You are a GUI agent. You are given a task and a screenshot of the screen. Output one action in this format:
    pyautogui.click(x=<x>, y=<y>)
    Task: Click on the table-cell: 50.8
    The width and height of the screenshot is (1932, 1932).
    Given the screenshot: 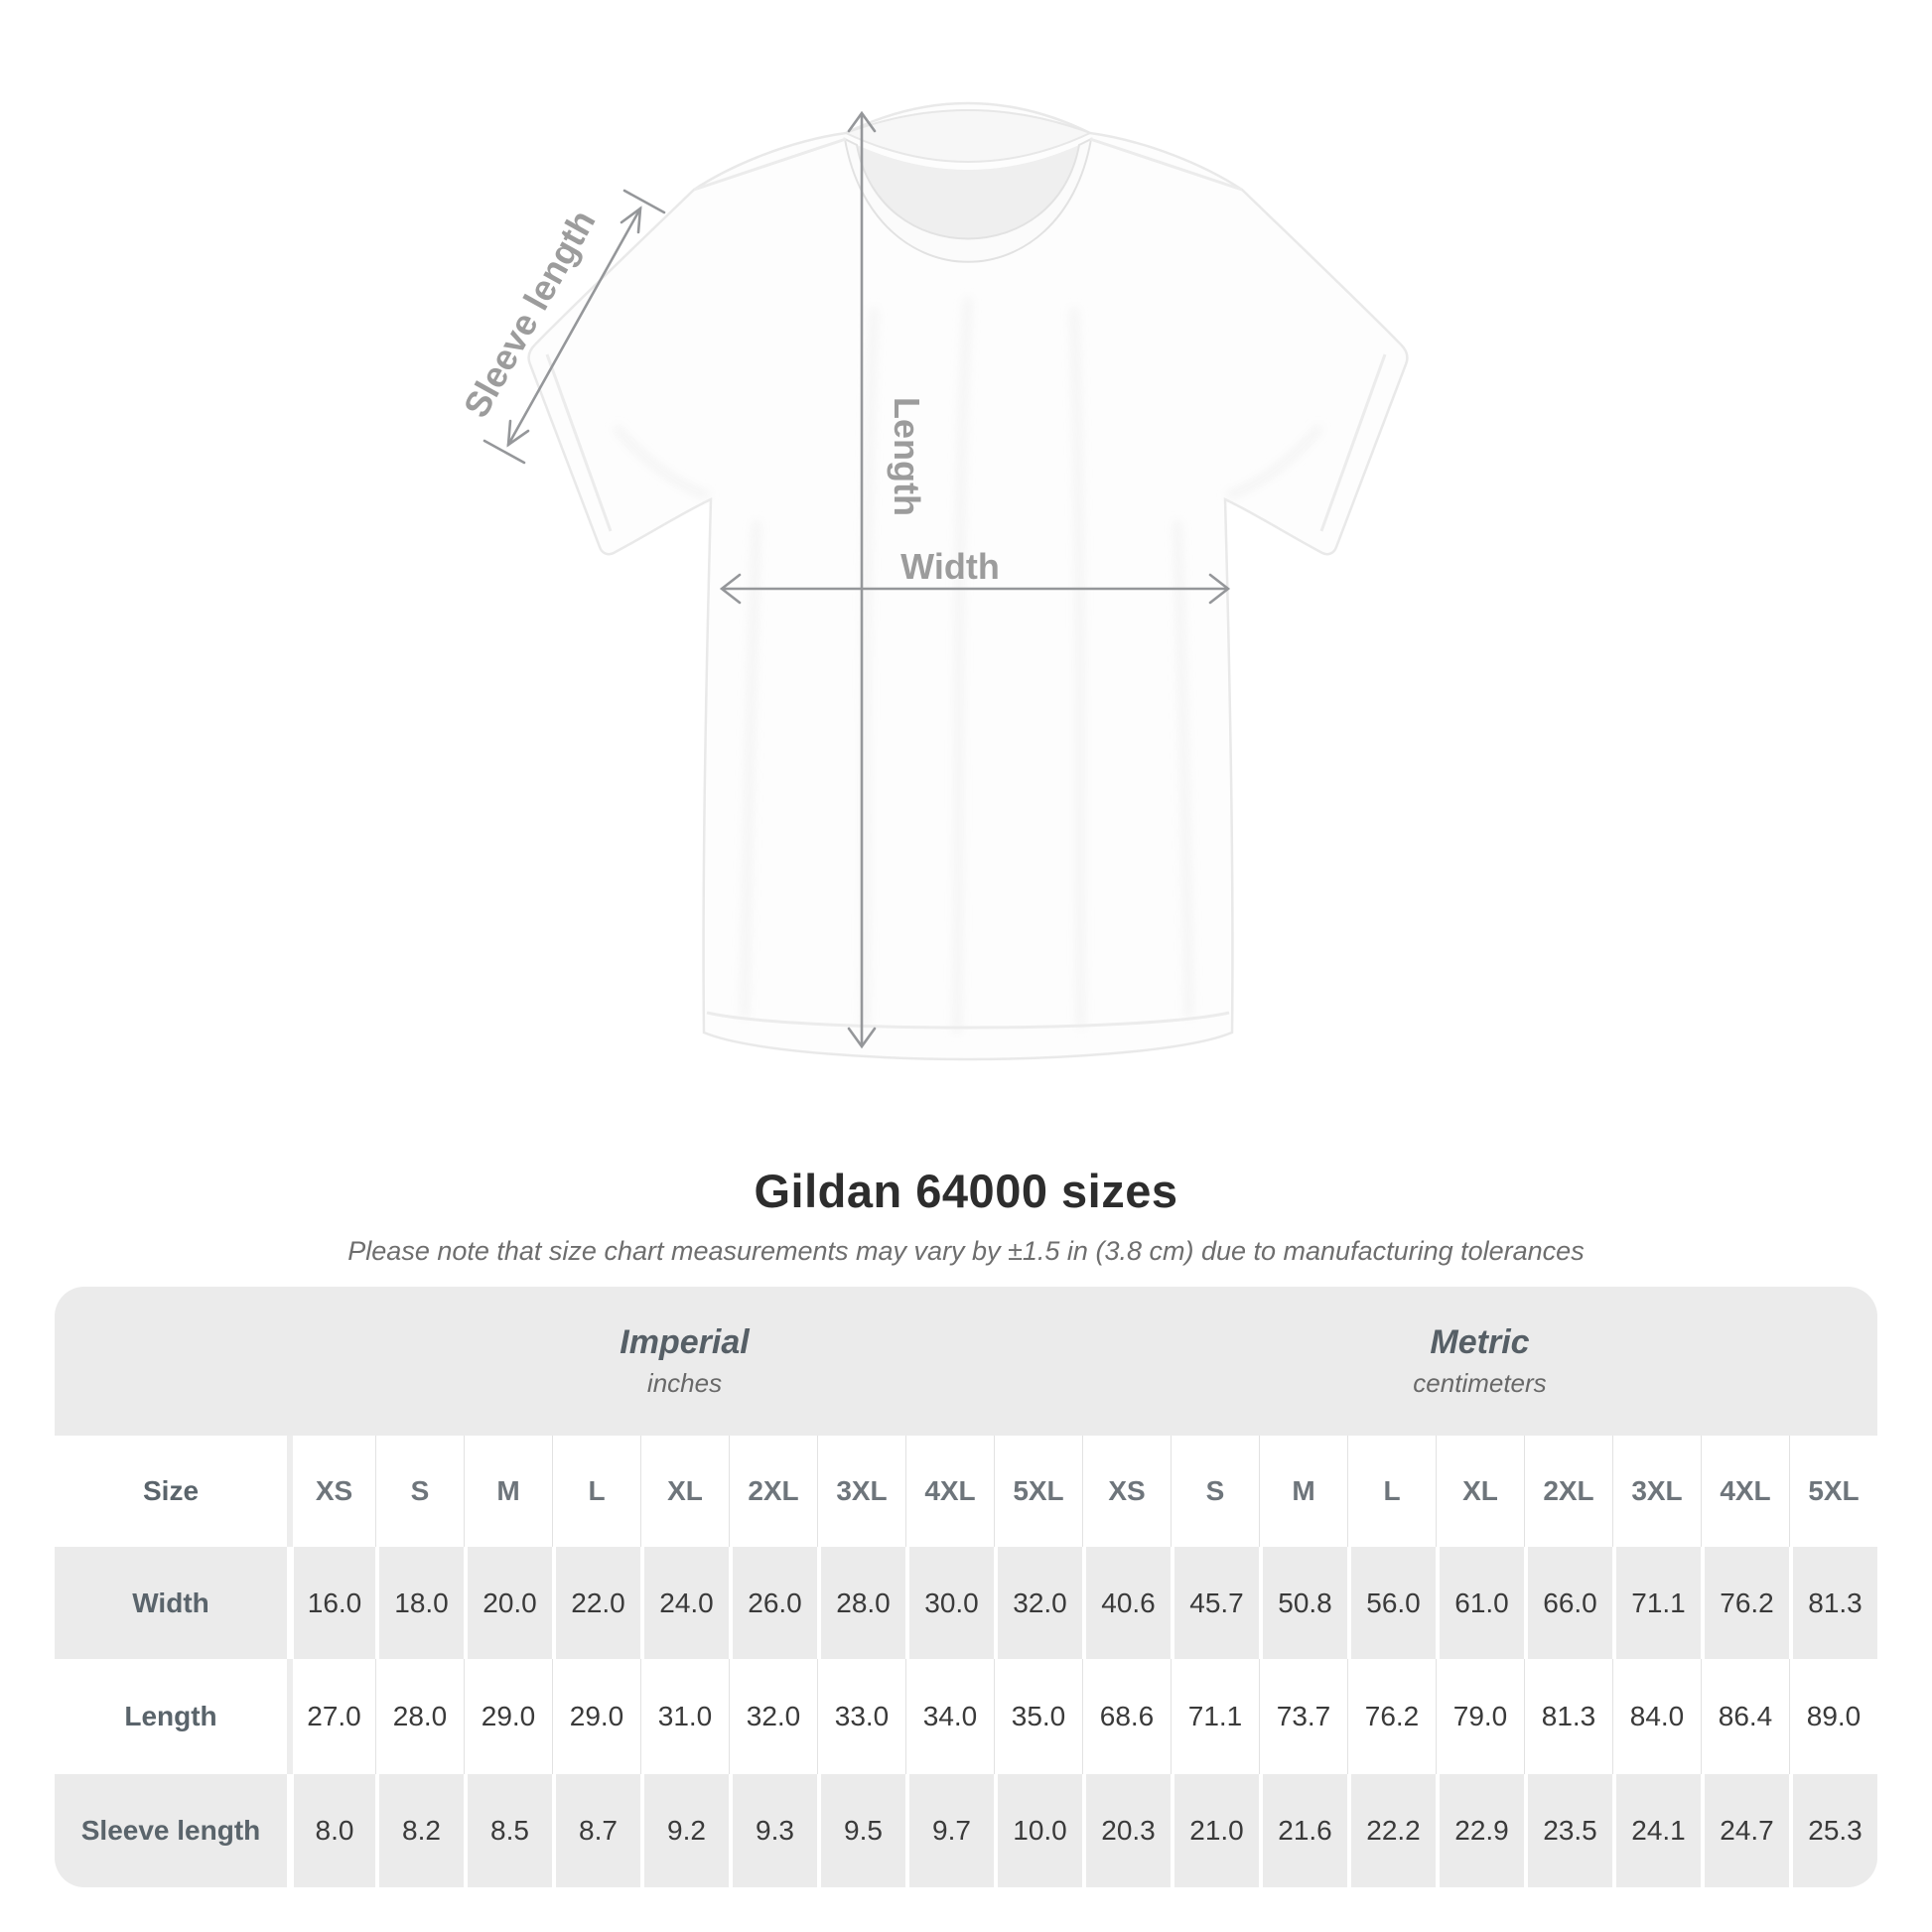 What is the action you would take?
    pyautogui.click(x=1303, y=1603)
    